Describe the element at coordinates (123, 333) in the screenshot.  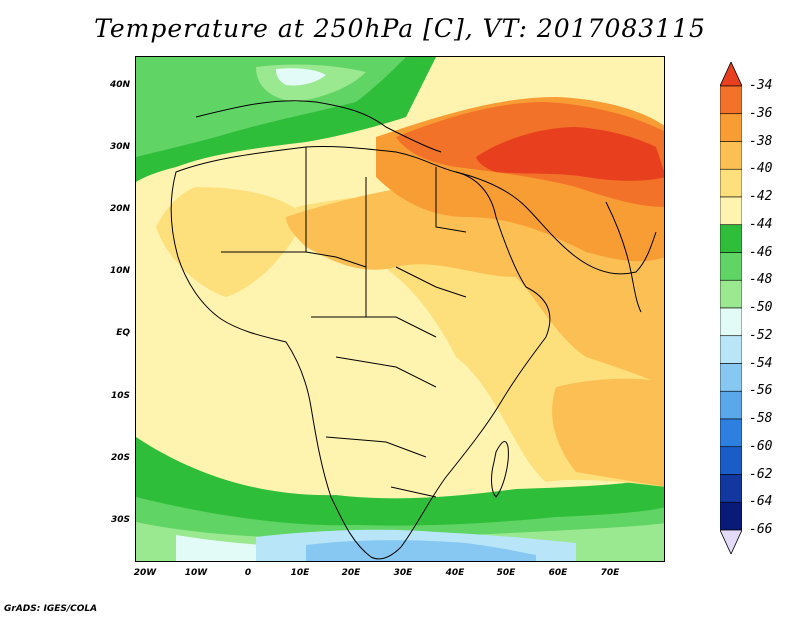
I see `lat-label-eq: EQ` at that location.